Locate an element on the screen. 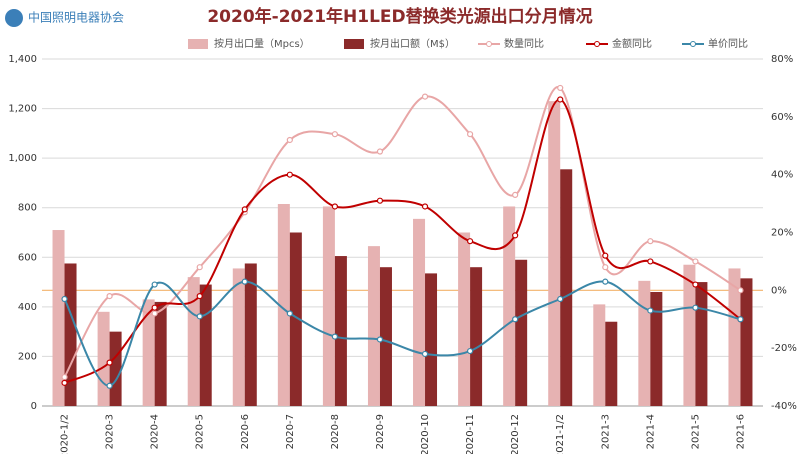 The image size is (800, 454). y2-tick-label: 60% is located at coordinates (782, 117).